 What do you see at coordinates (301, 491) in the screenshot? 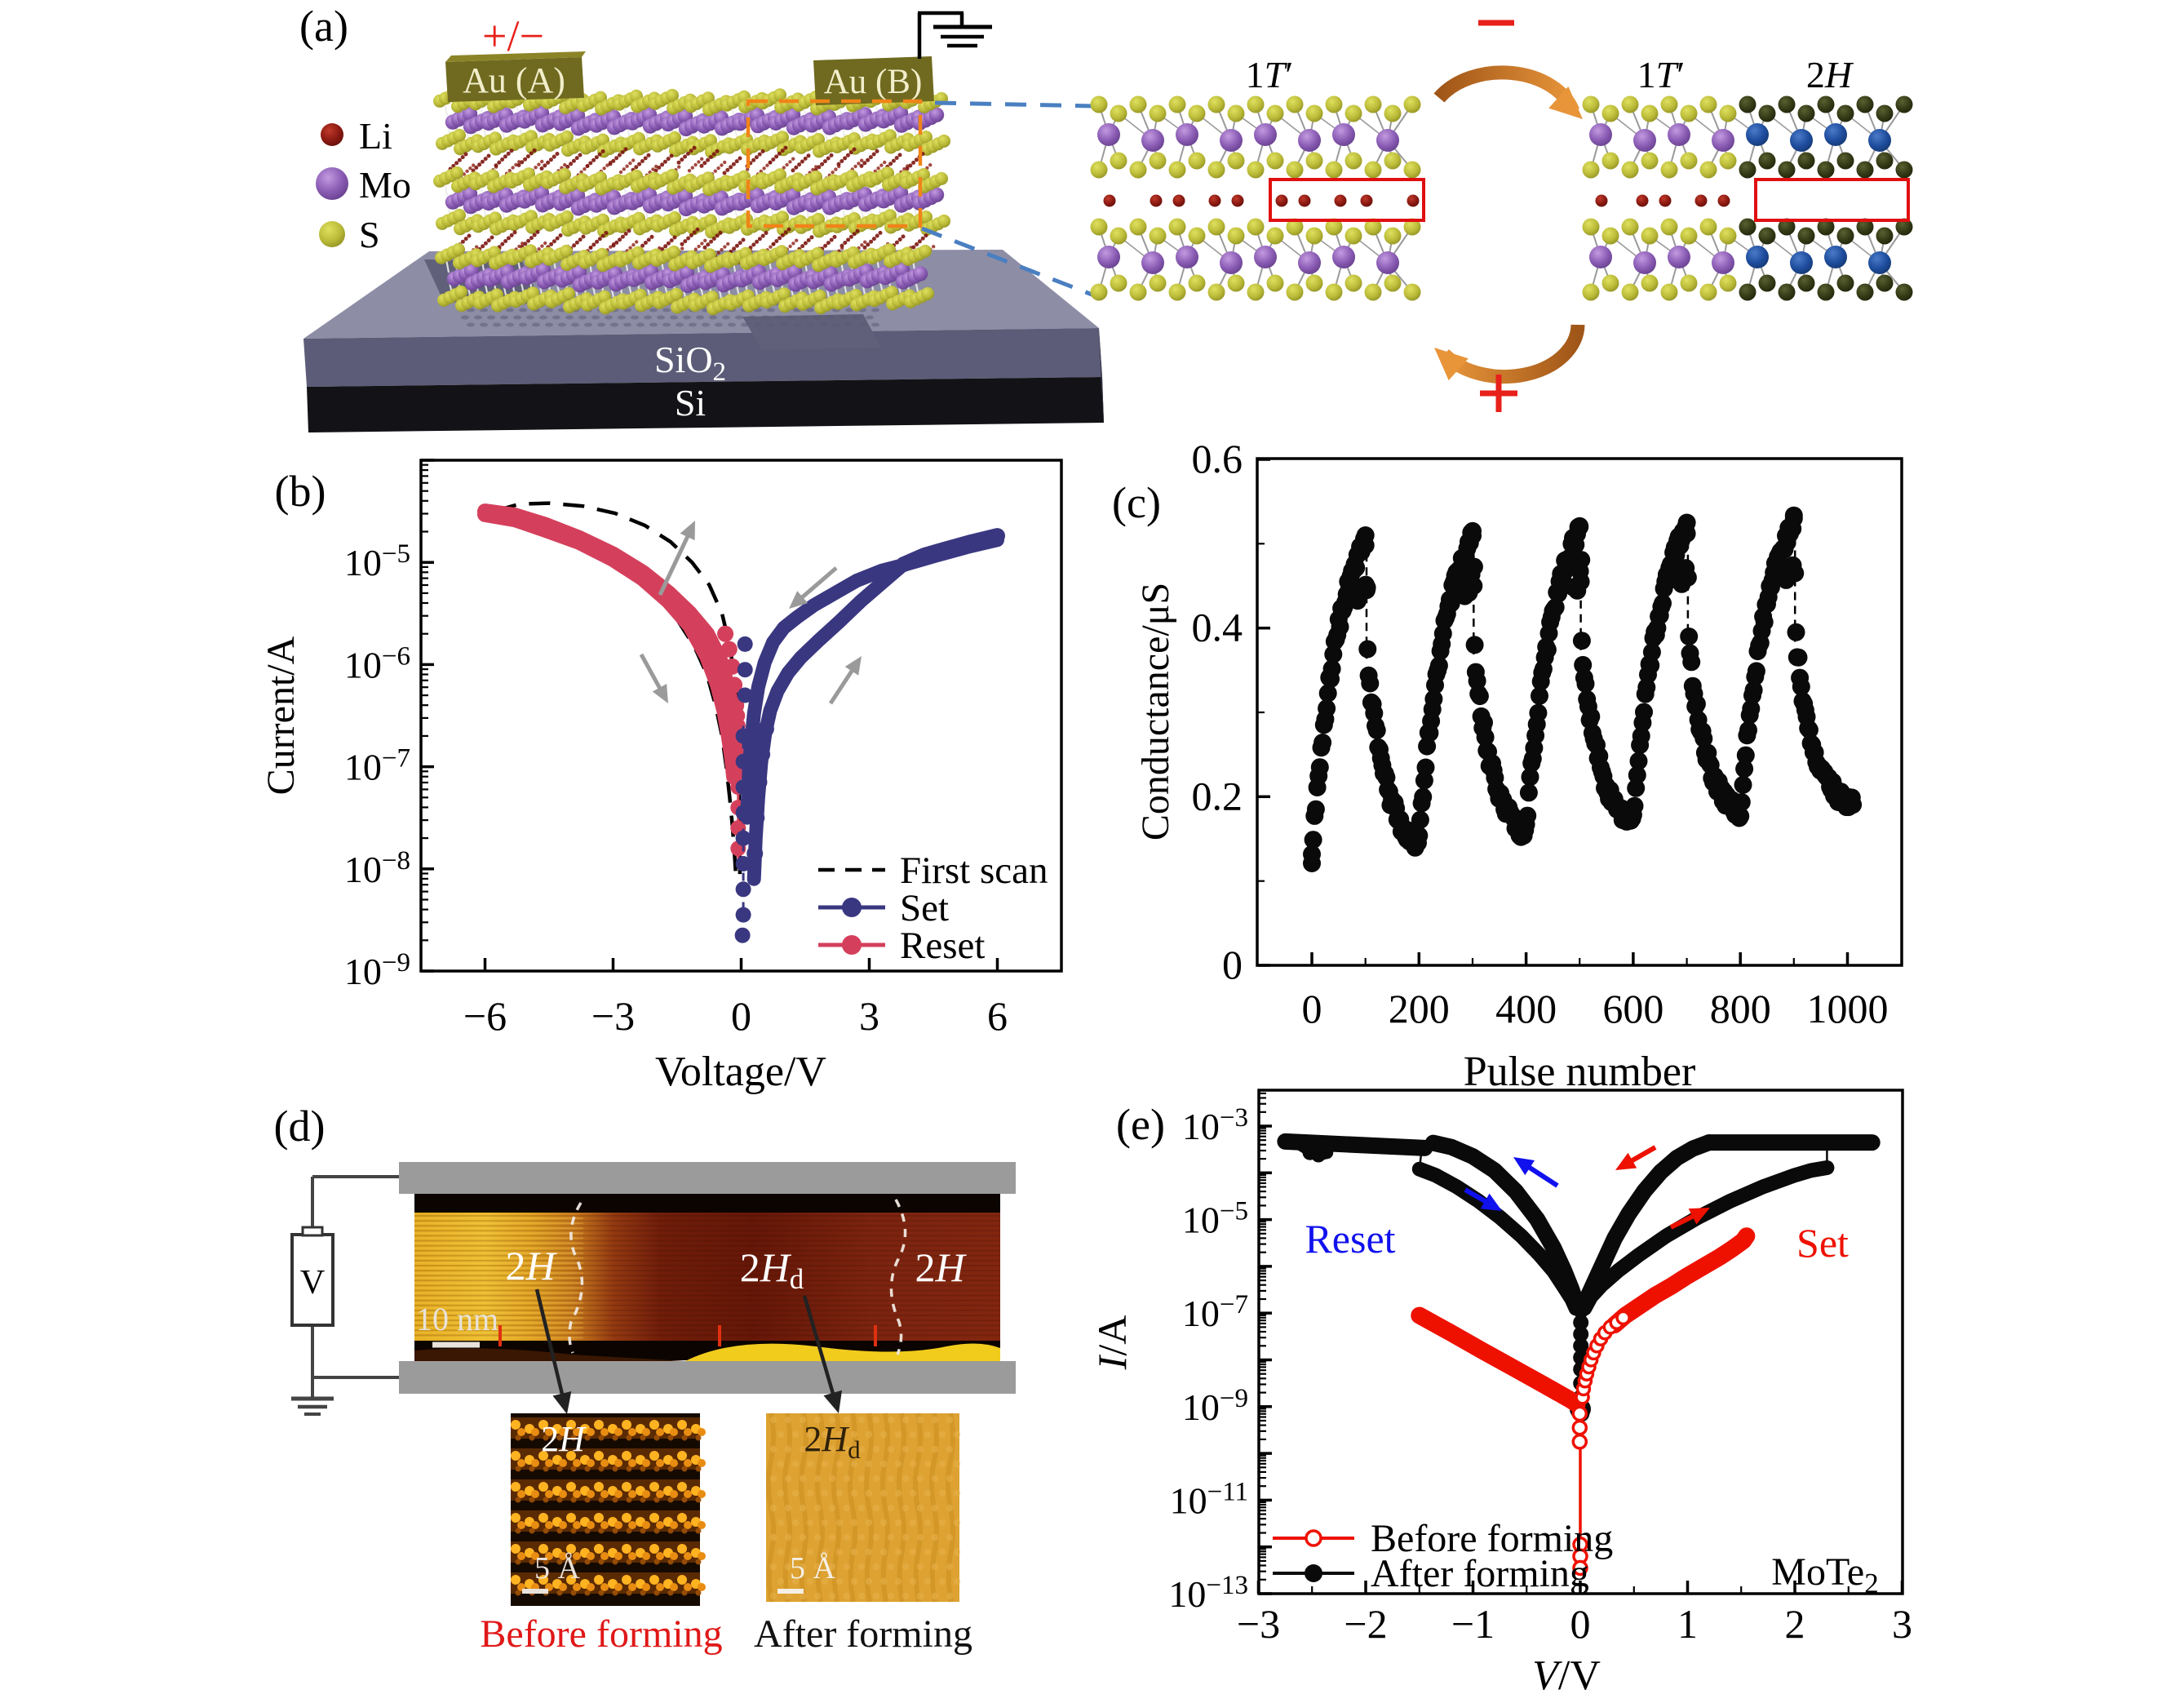
I see `svg-text: (b)` at bounding box center [301, 491].